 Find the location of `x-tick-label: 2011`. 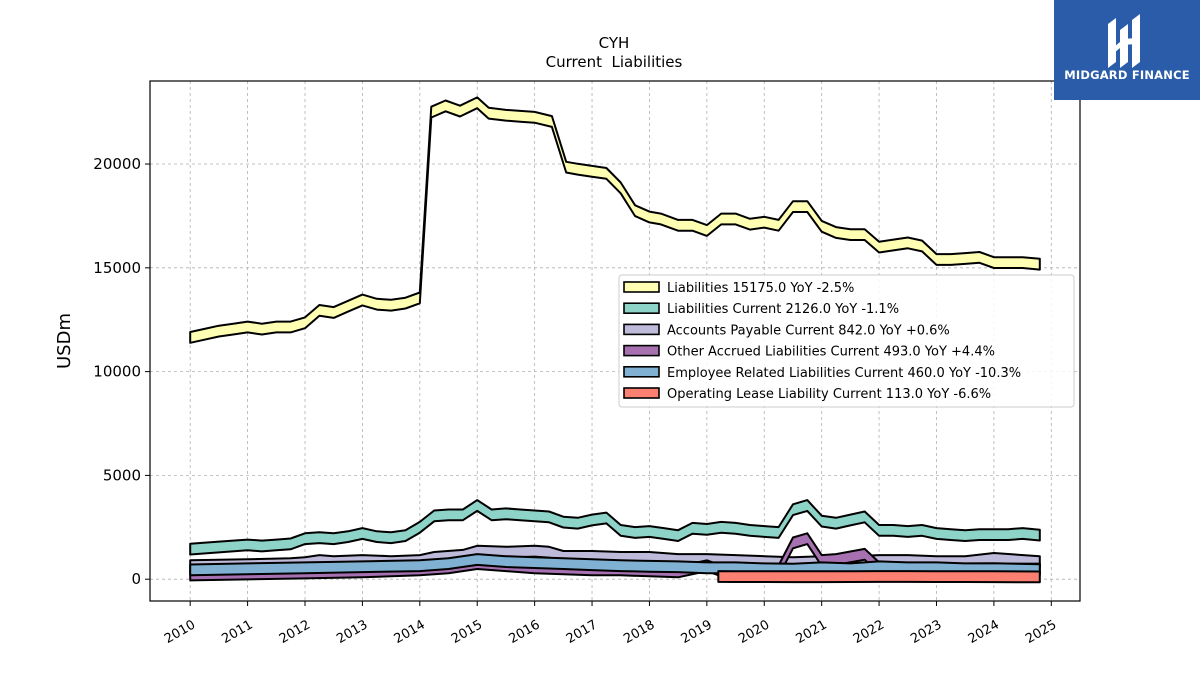

x-tick-label: 2011 is located at coordinates (237, 632).